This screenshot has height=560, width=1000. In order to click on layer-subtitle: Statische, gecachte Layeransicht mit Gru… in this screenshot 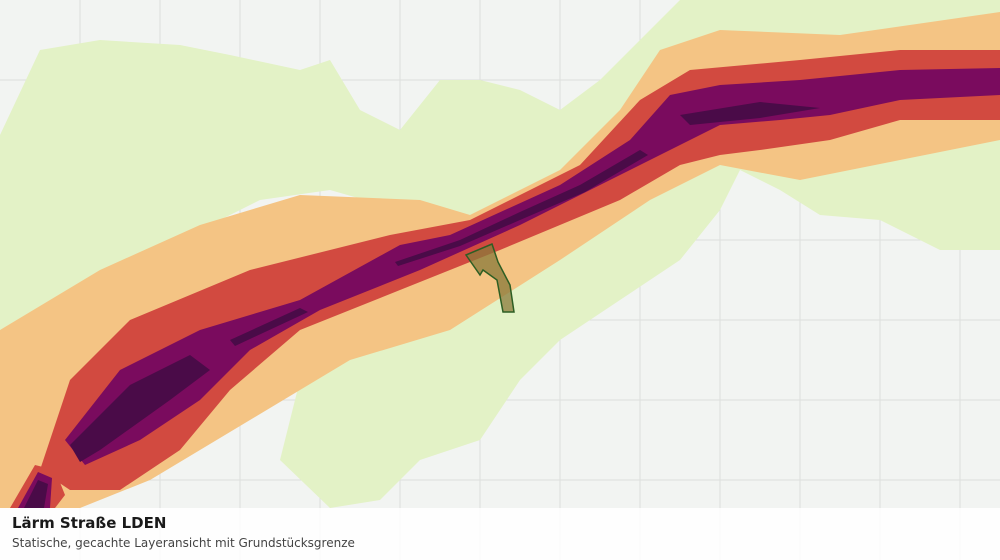, I will do `click(183, 543)`.